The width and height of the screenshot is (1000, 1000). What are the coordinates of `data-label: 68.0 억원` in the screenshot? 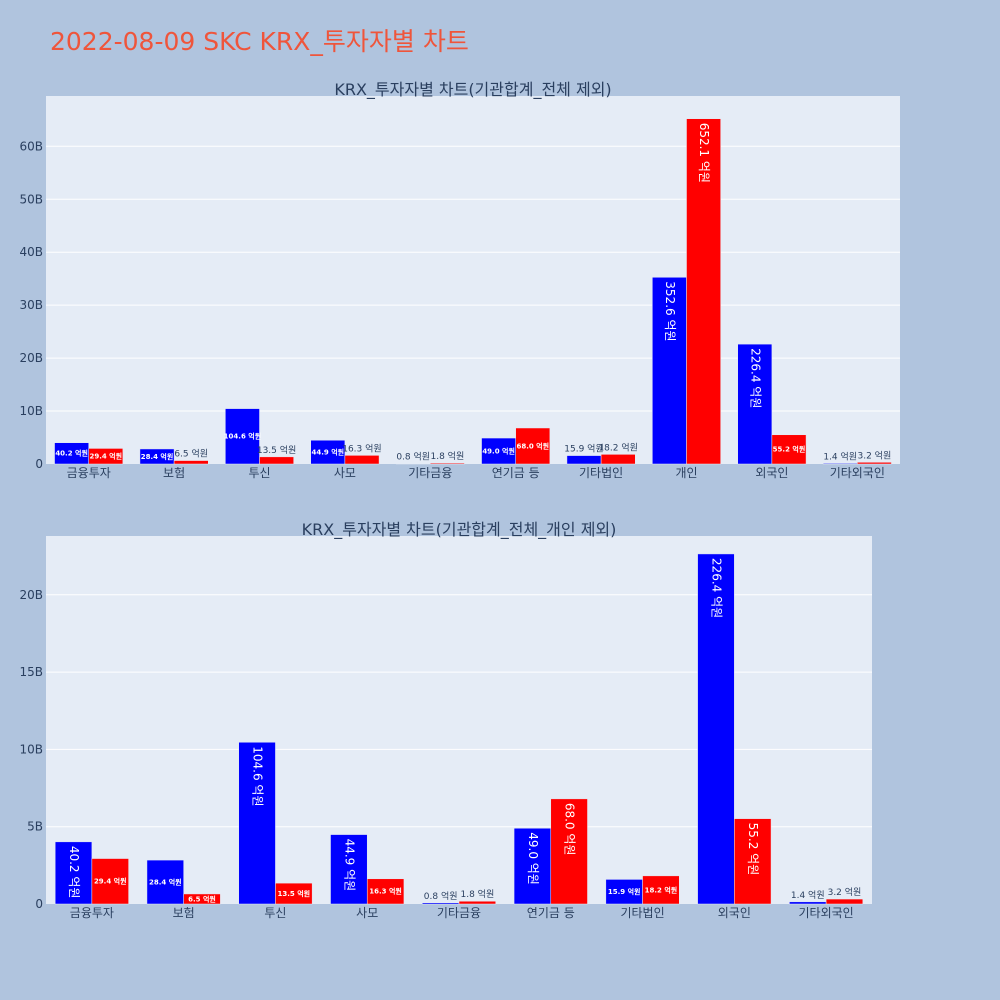 It's located at (570, 829).